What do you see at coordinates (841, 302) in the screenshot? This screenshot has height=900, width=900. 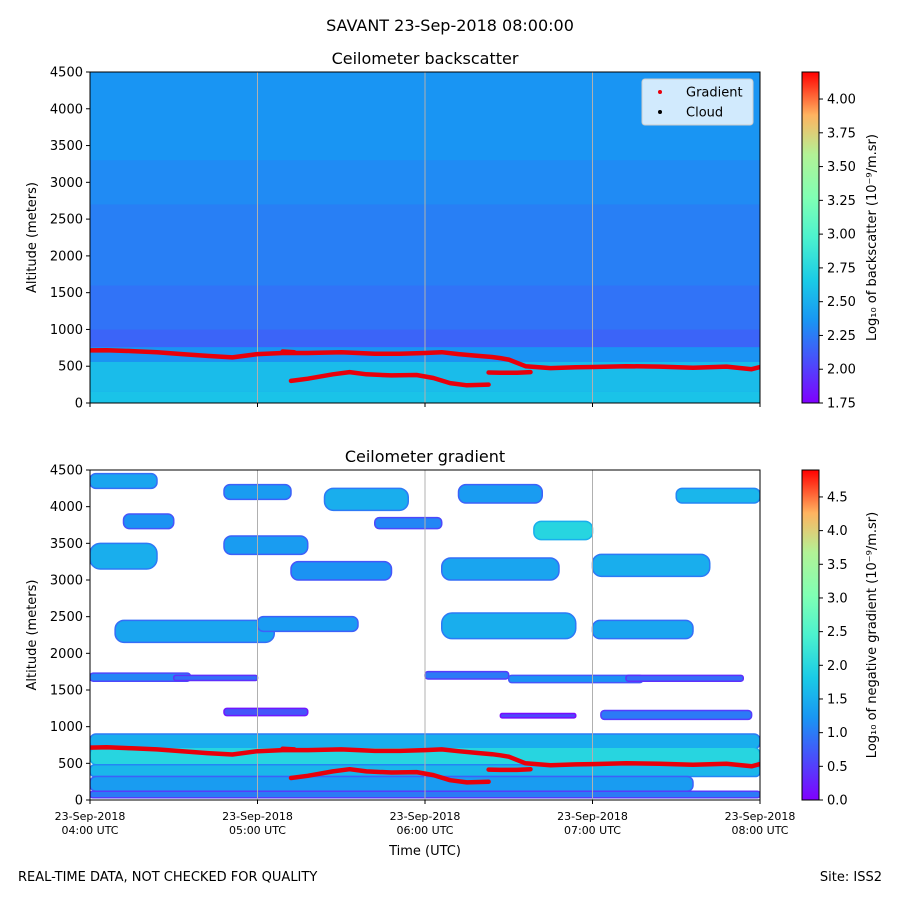 I see `colorbar-tick-label: 2.50` at bounding box center [841, 302].